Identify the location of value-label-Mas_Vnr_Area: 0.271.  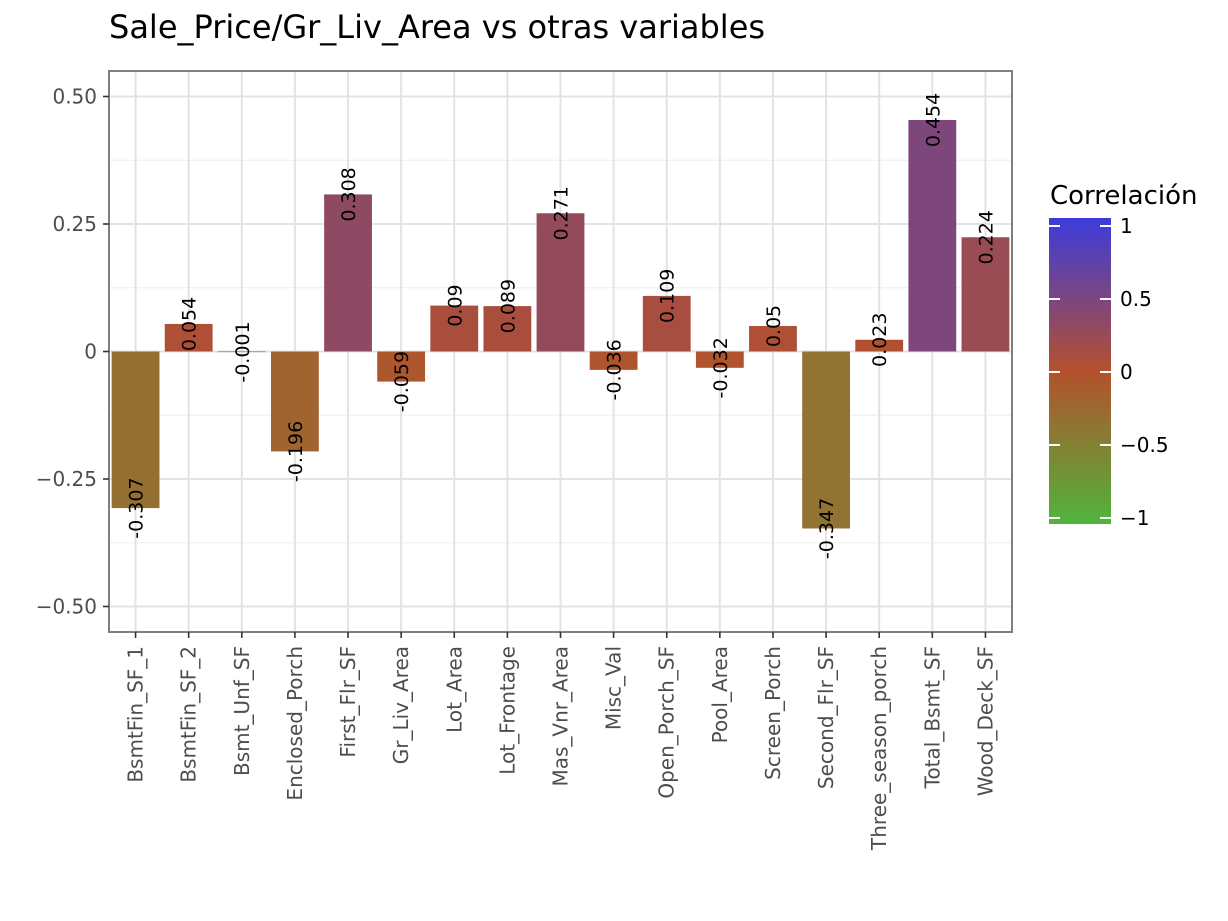
(562, 213).